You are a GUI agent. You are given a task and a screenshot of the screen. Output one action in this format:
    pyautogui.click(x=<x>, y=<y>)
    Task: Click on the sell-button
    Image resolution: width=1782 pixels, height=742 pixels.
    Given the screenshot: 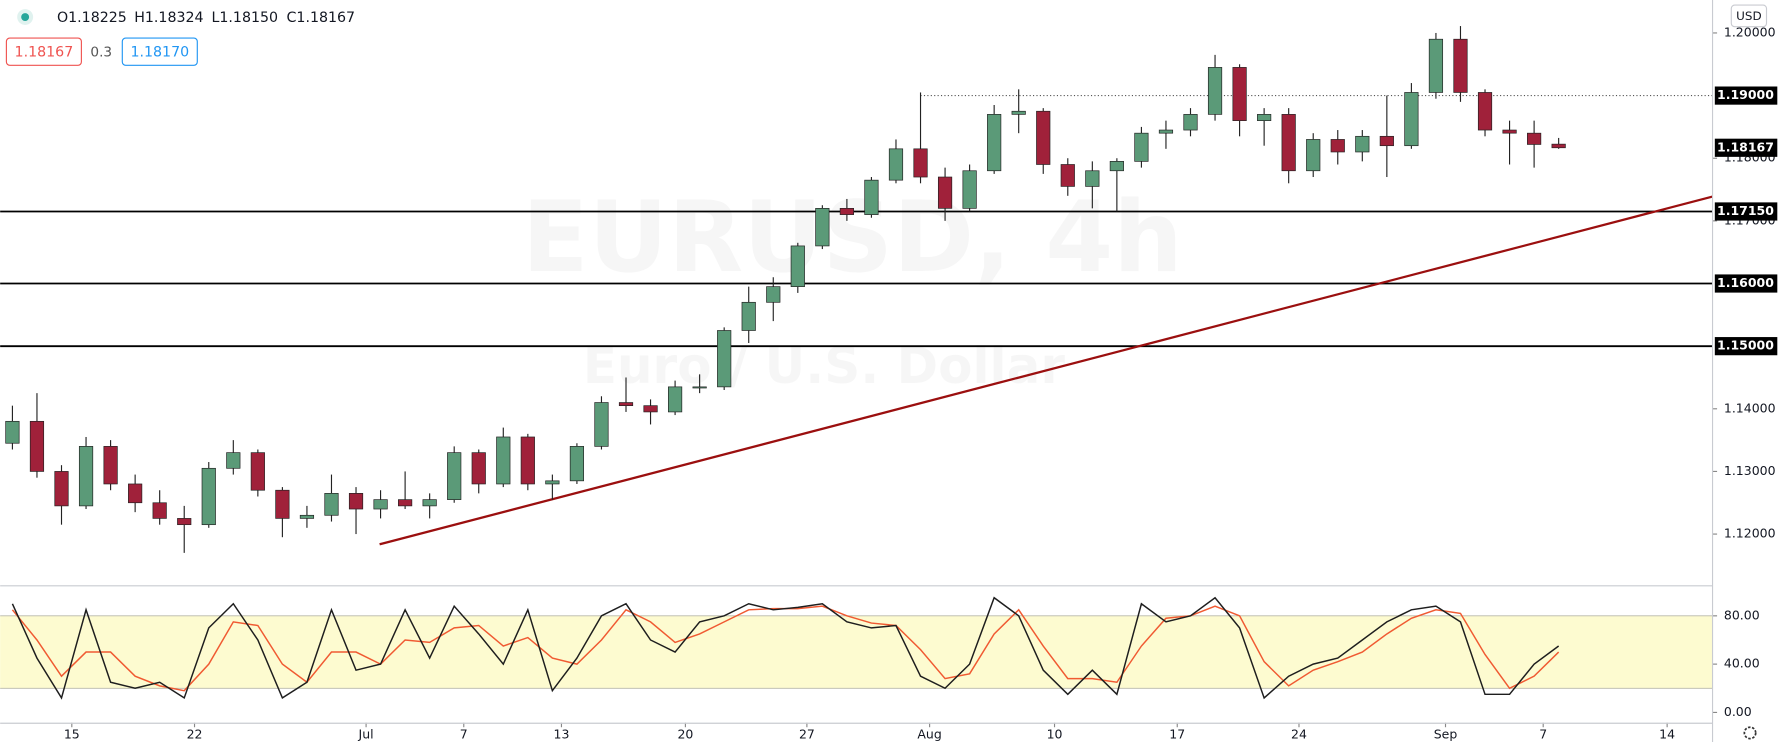 What is the action you would take?
    pyautogui.click(x=43, y=51)
    